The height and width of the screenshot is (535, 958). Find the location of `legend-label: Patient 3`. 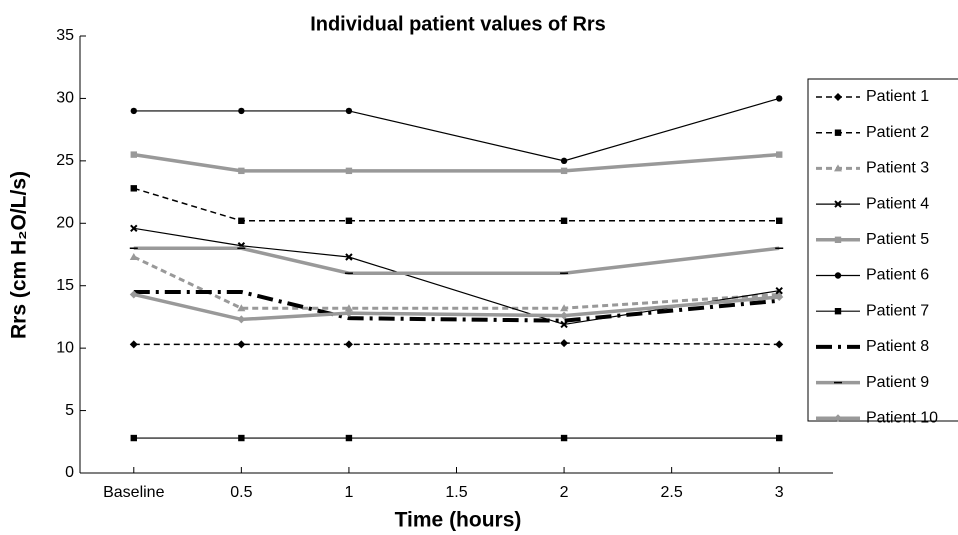

legend-label: Patient 3 is located at coordinates (897, 168).